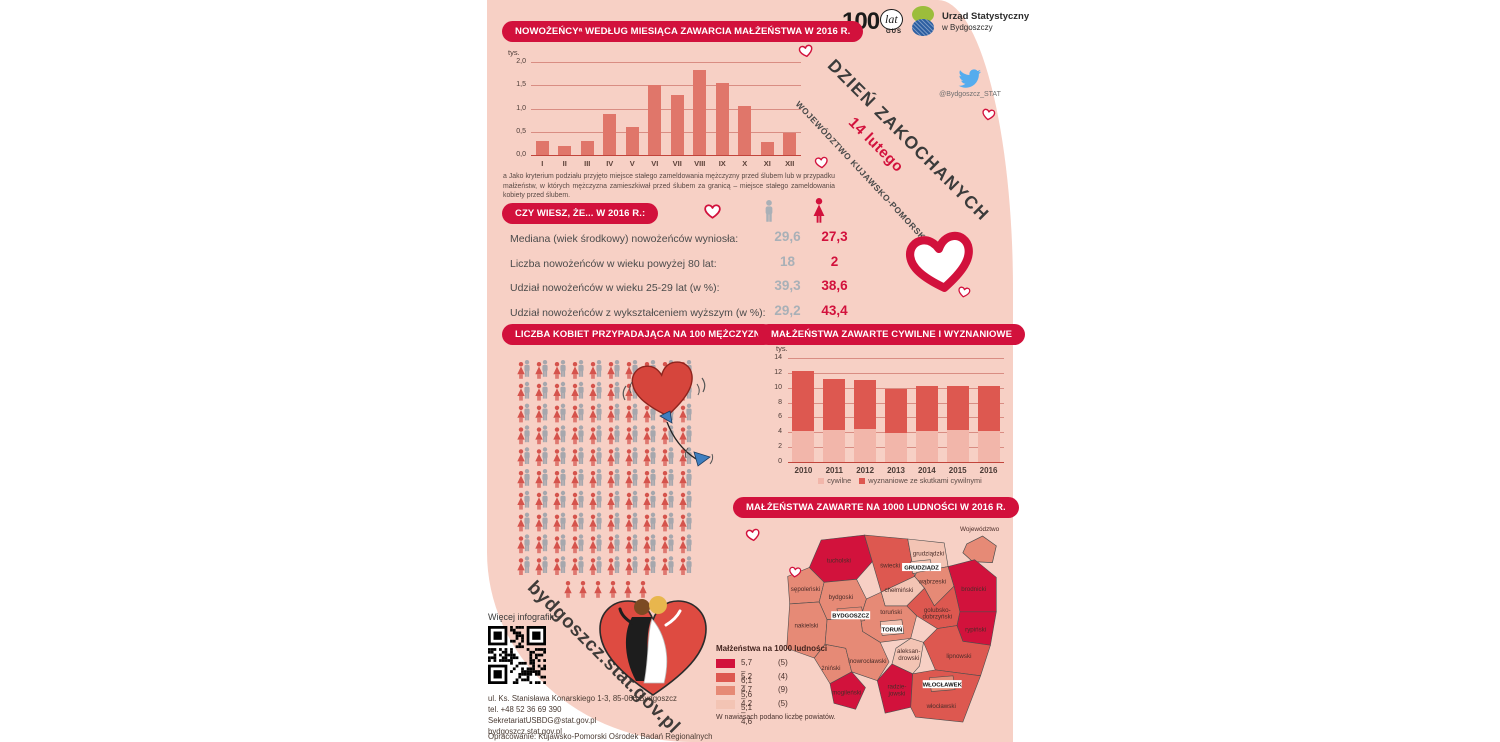 The image size is (1500, 742). Describe the element at coordinates (896, 470) in the screenshot. I see `x-tick-label: 2013` at that location.